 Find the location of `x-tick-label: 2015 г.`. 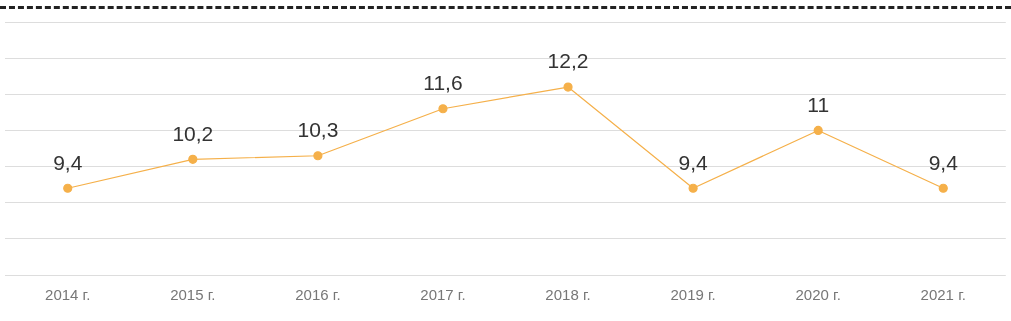

x-tick-label: 2015 г. is located at coordinates (193, 295).